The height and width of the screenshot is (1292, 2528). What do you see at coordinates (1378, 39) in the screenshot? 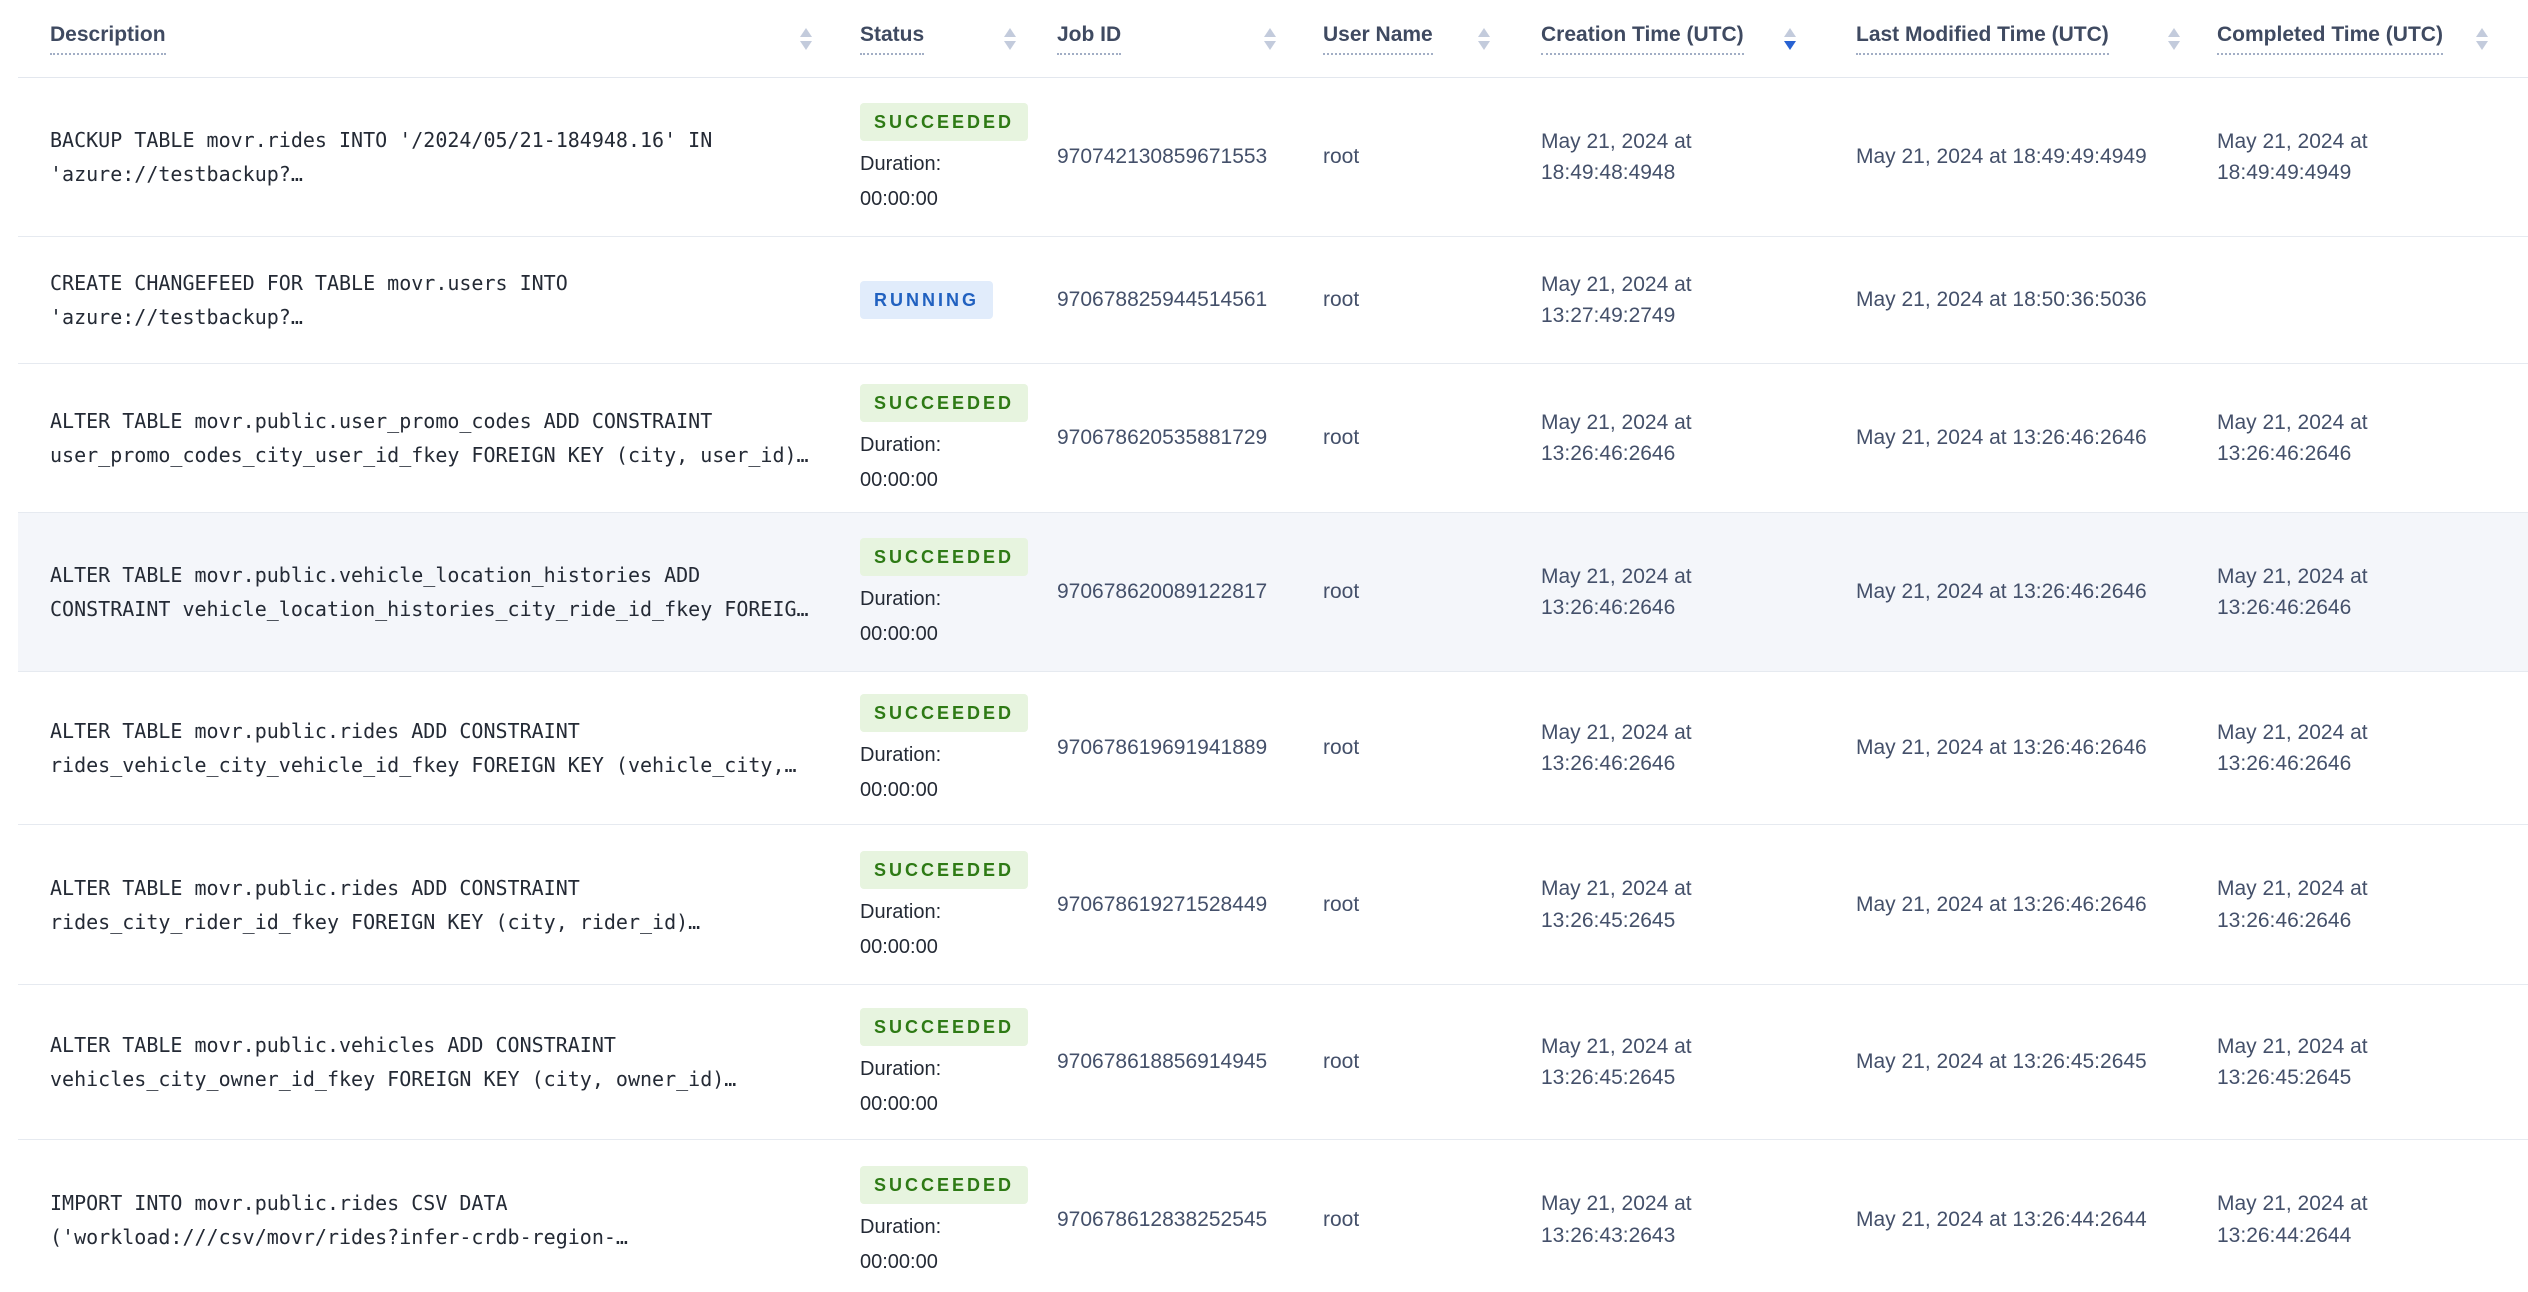
I see `col-header-user-name-label: User Name` at bounding box center [1378, 39].